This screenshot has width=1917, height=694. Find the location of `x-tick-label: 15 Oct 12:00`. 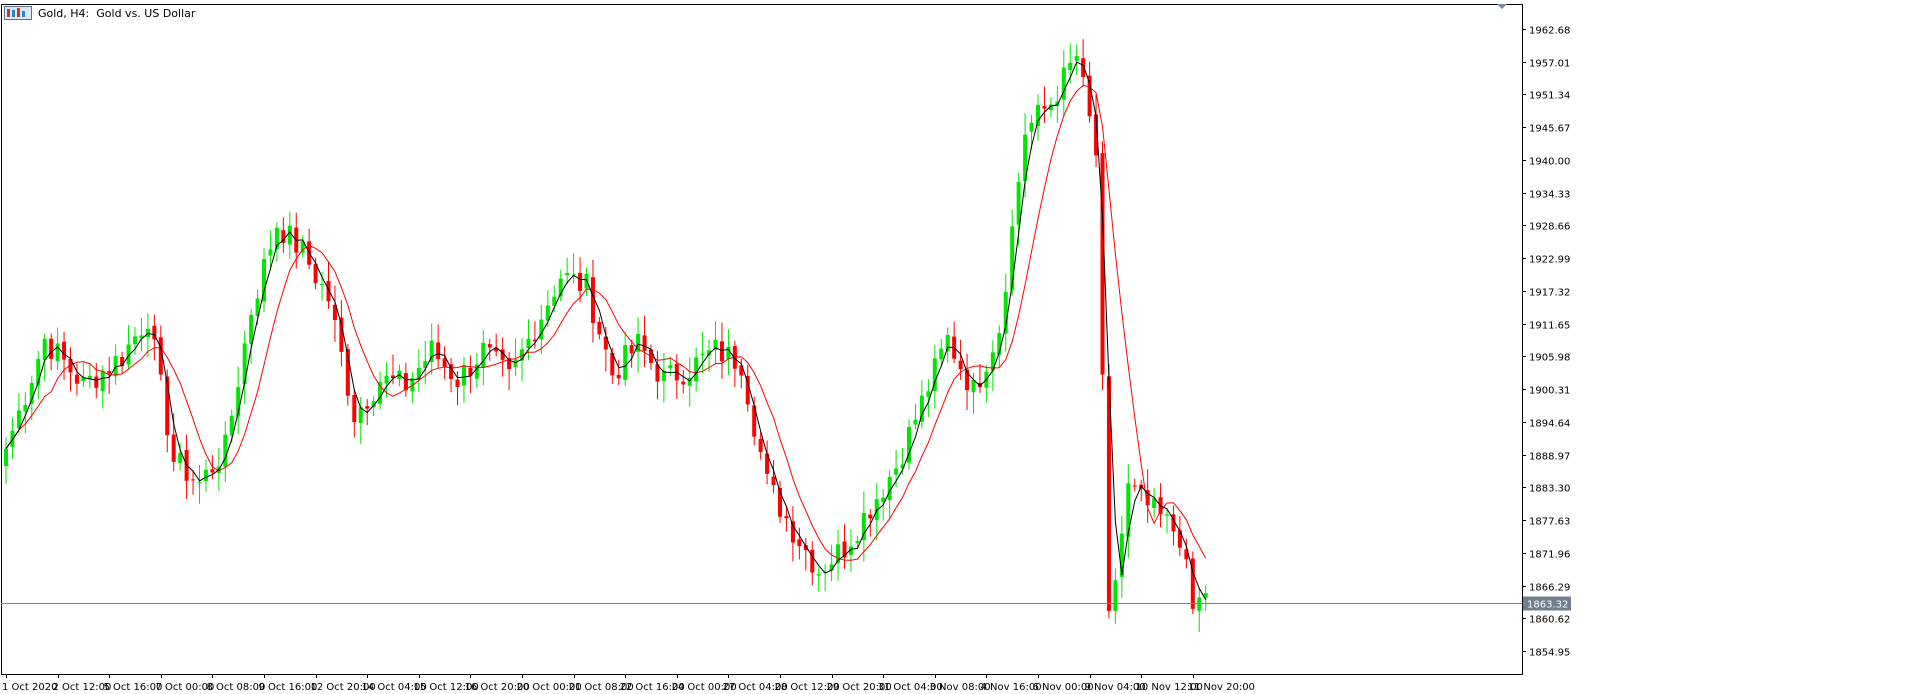

x-tick-label: 15 Oct 12:00 is located at coordinates (446, 687).